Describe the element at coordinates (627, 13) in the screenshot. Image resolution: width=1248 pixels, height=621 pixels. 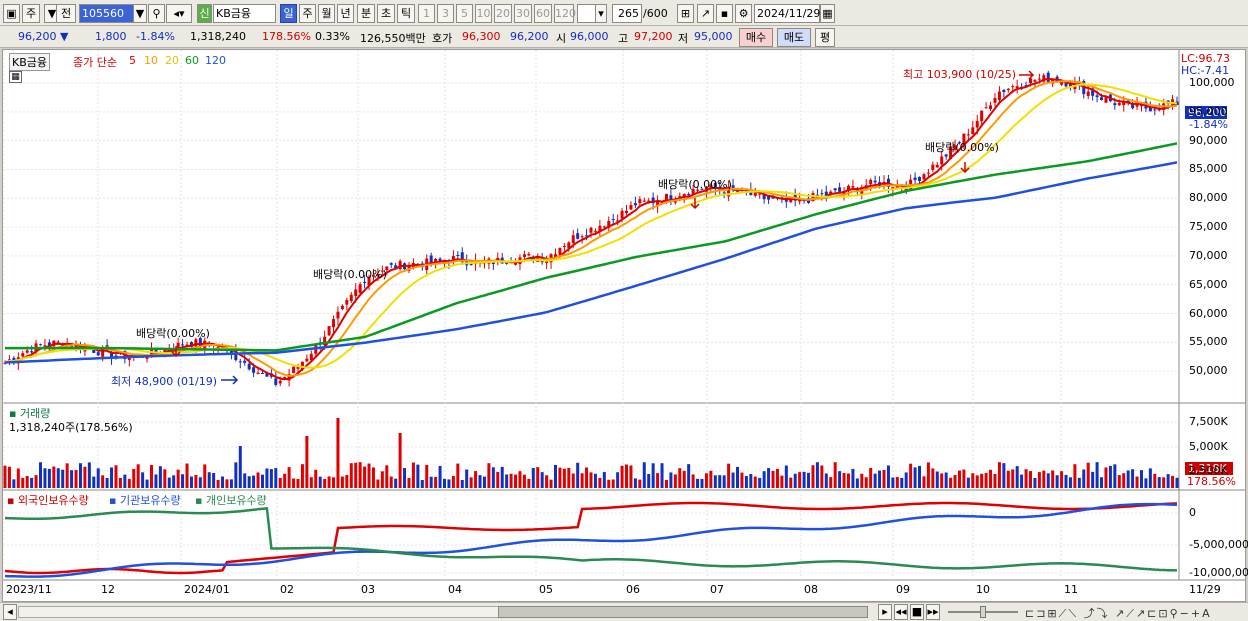
I see `count-input: 265` at that location.